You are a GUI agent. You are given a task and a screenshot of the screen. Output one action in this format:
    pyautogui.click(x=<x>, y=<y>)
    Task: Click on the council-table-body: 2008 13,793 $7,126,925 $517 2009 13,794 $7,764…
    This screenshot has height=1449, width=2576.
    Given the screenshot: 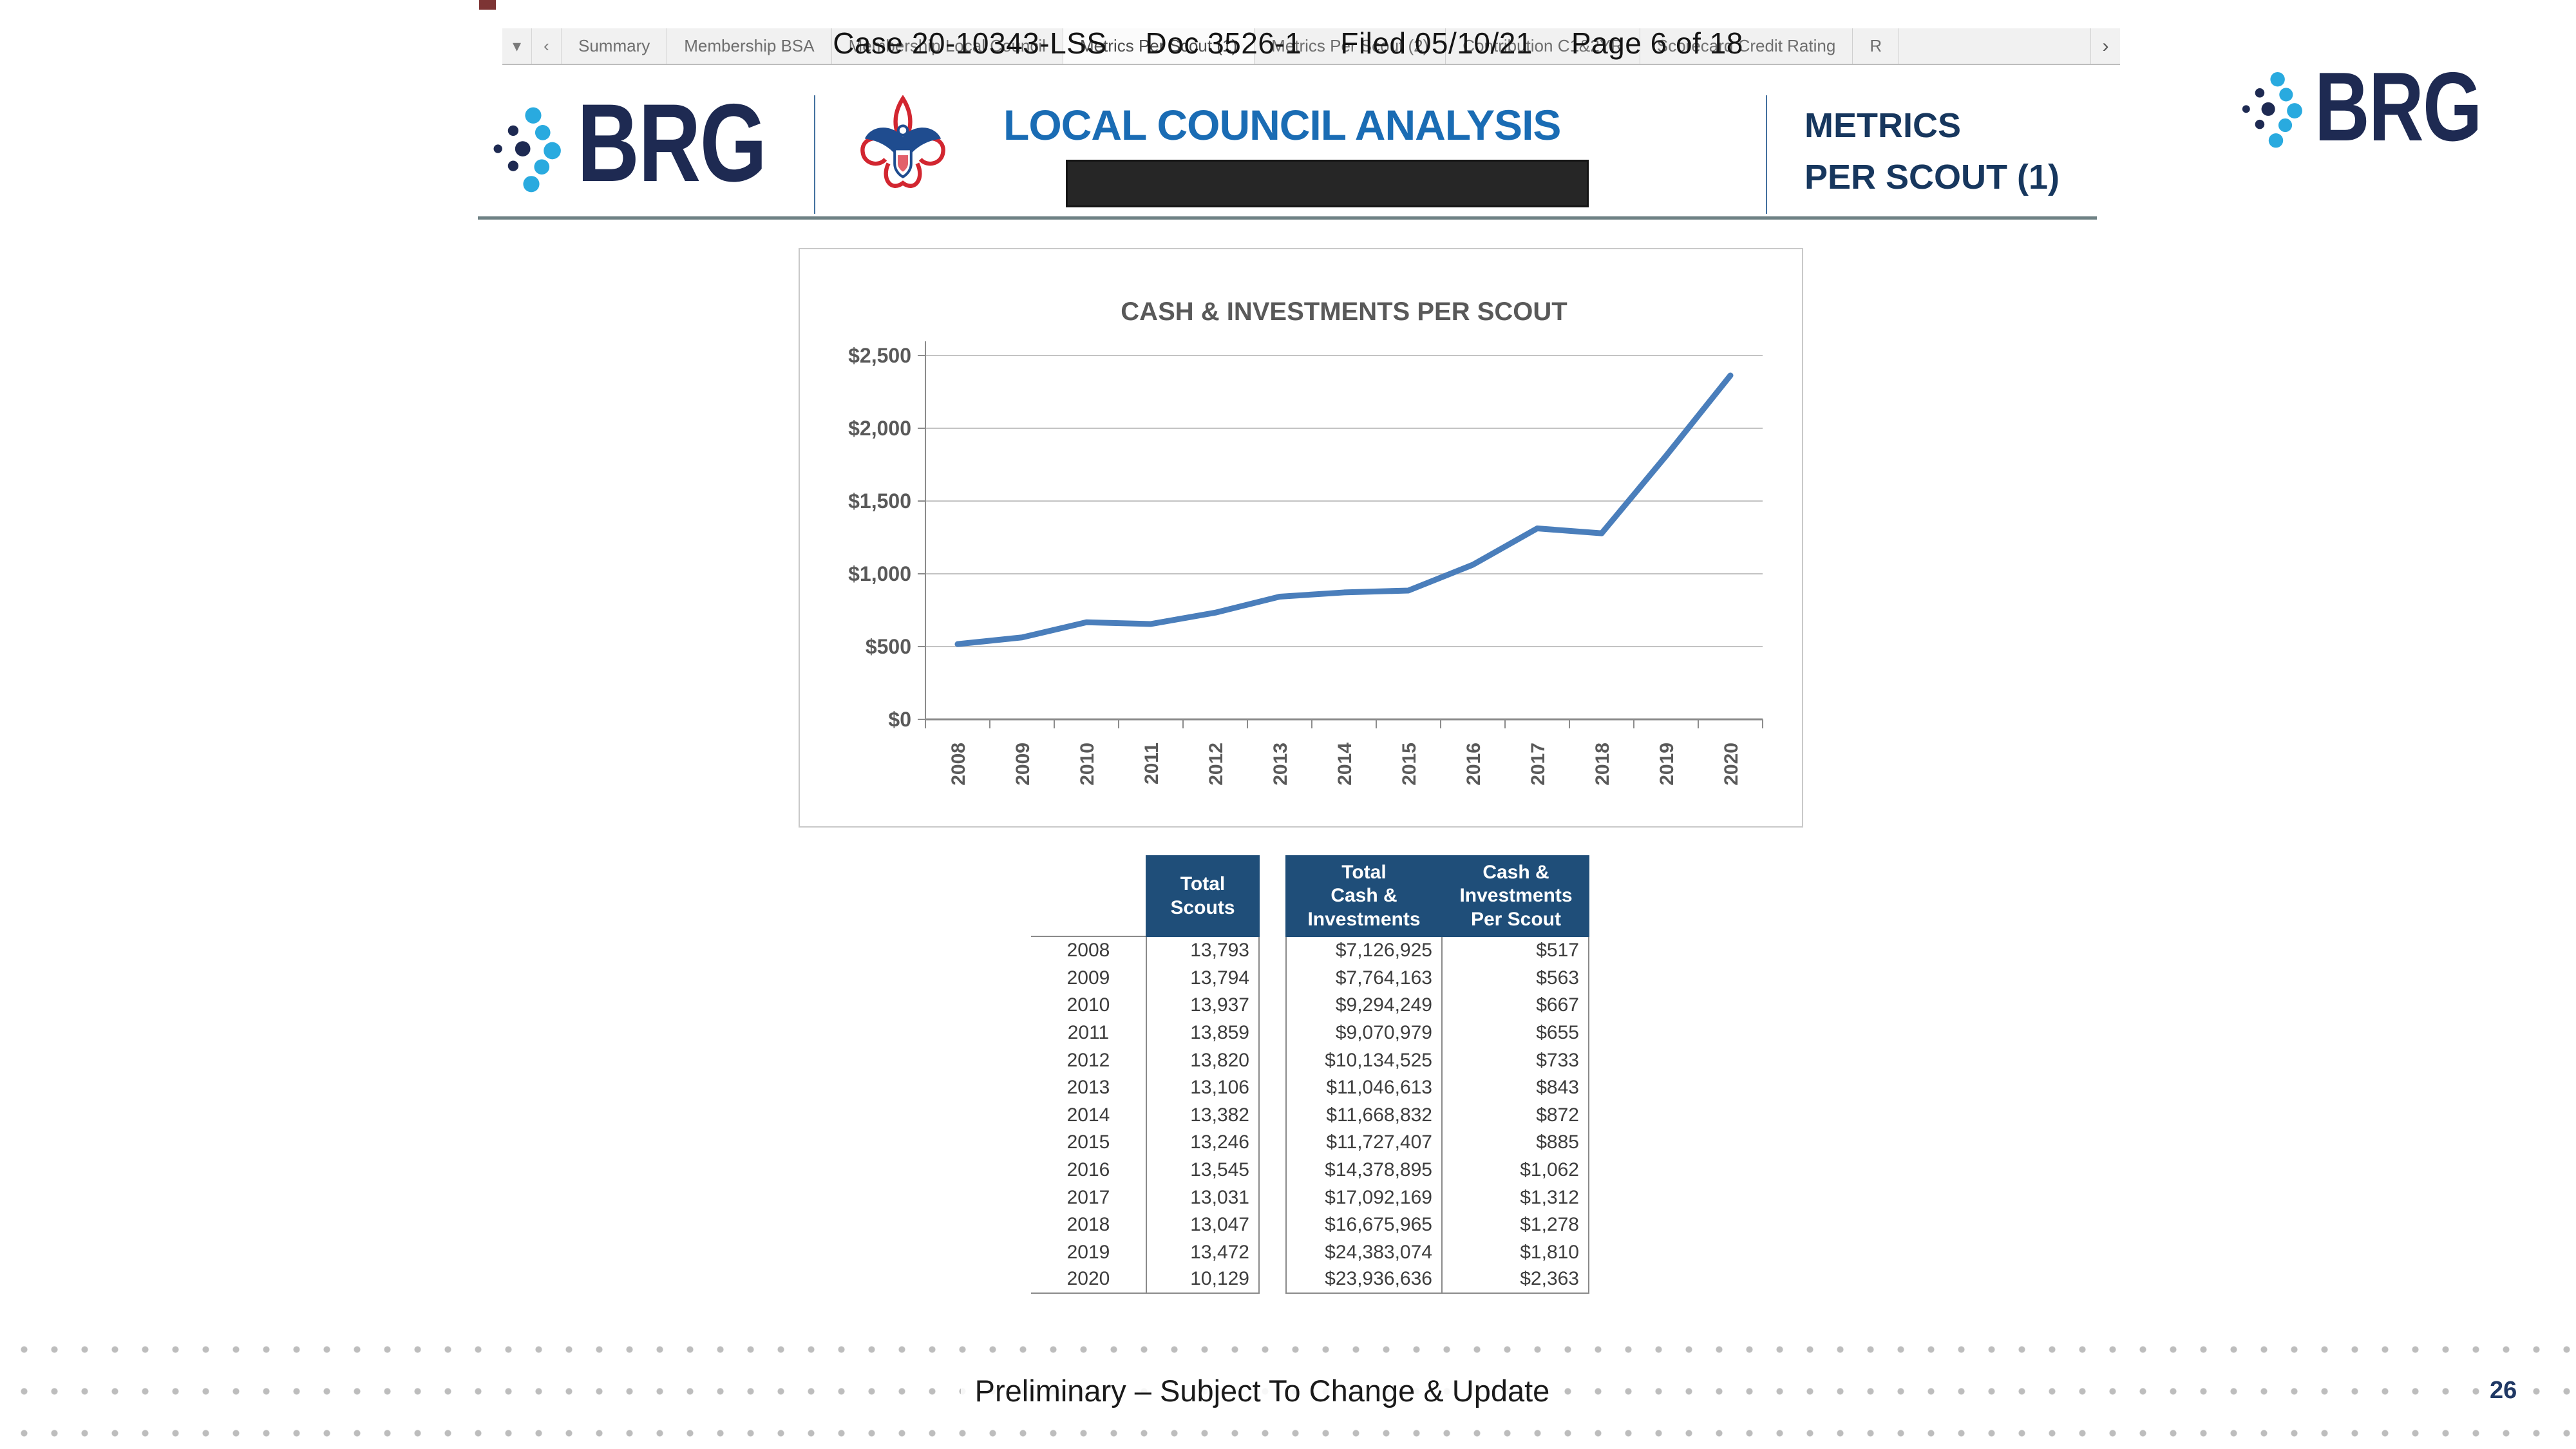 What is the action you would take?
    pyautogui.click(x=1310, y=1115)
    